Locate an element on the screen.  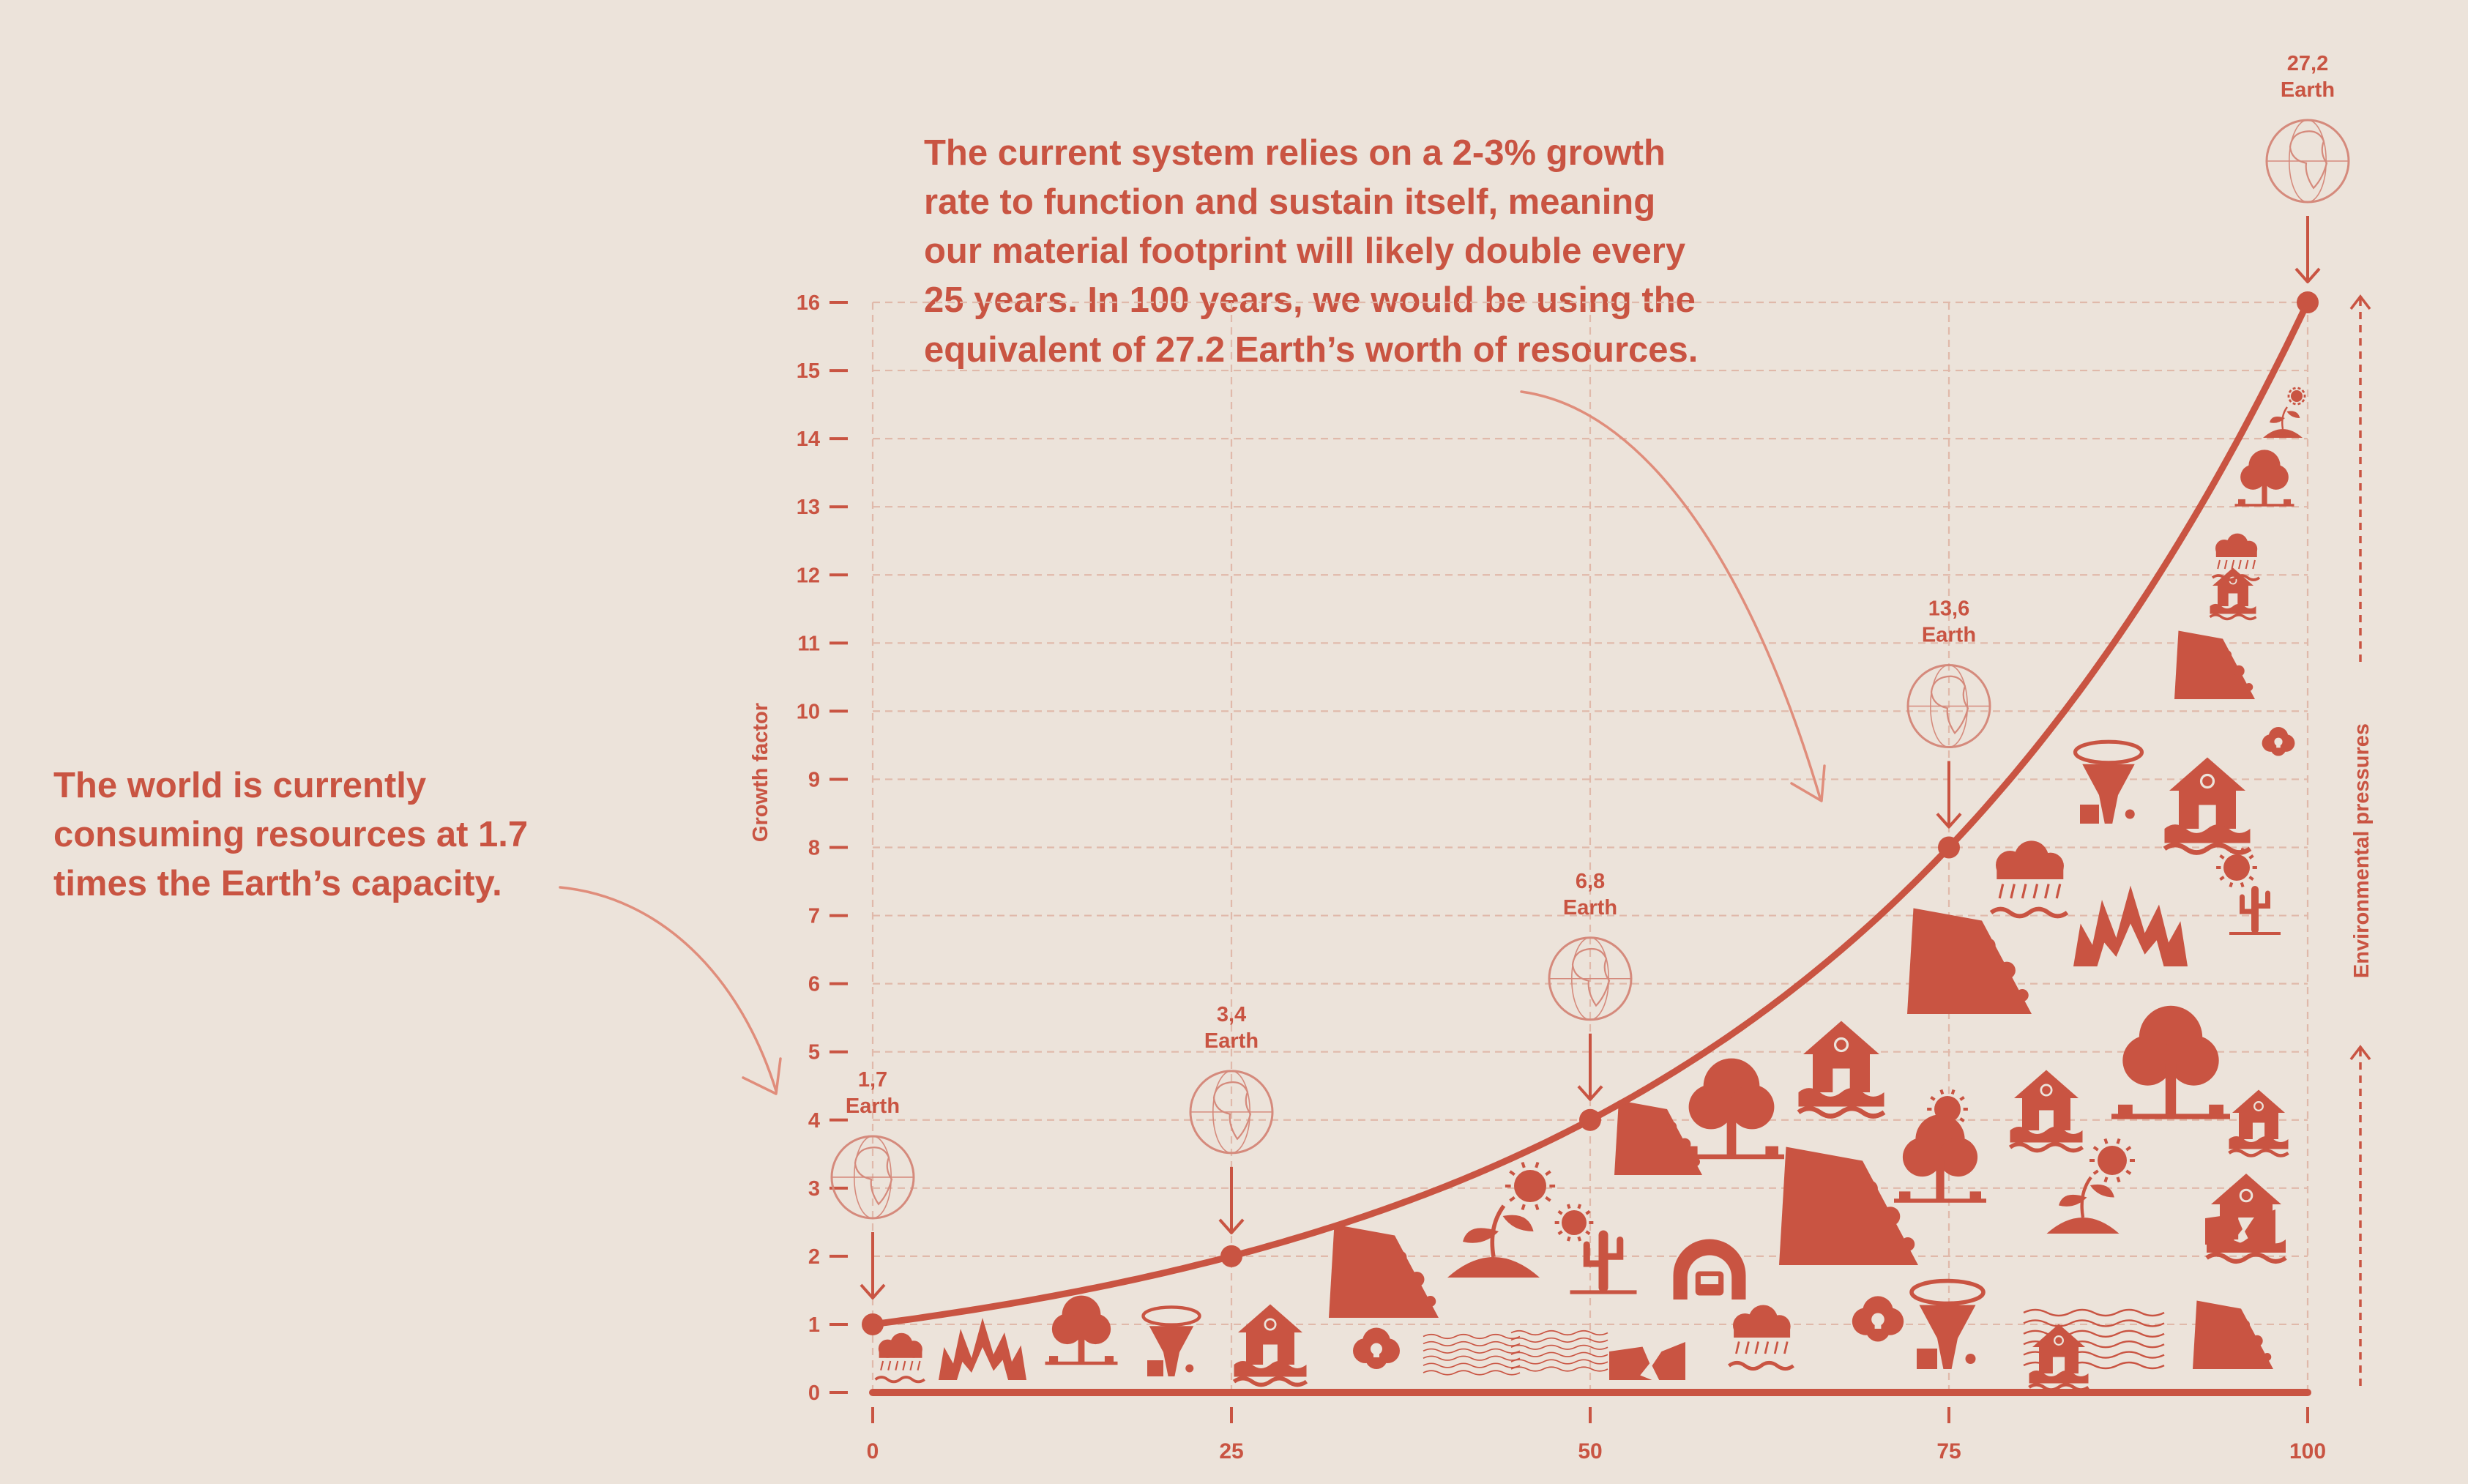
tornado-funnel is located at coordinates (1947, 1337).